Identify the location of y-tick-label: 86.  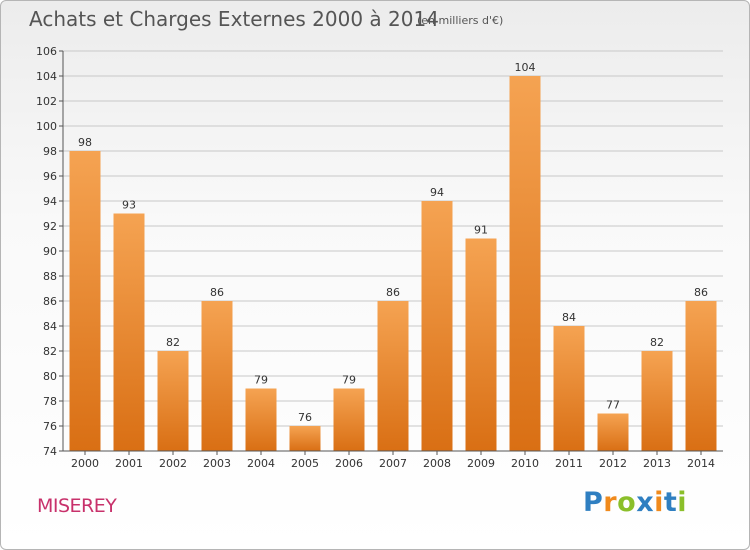
(50, 301).